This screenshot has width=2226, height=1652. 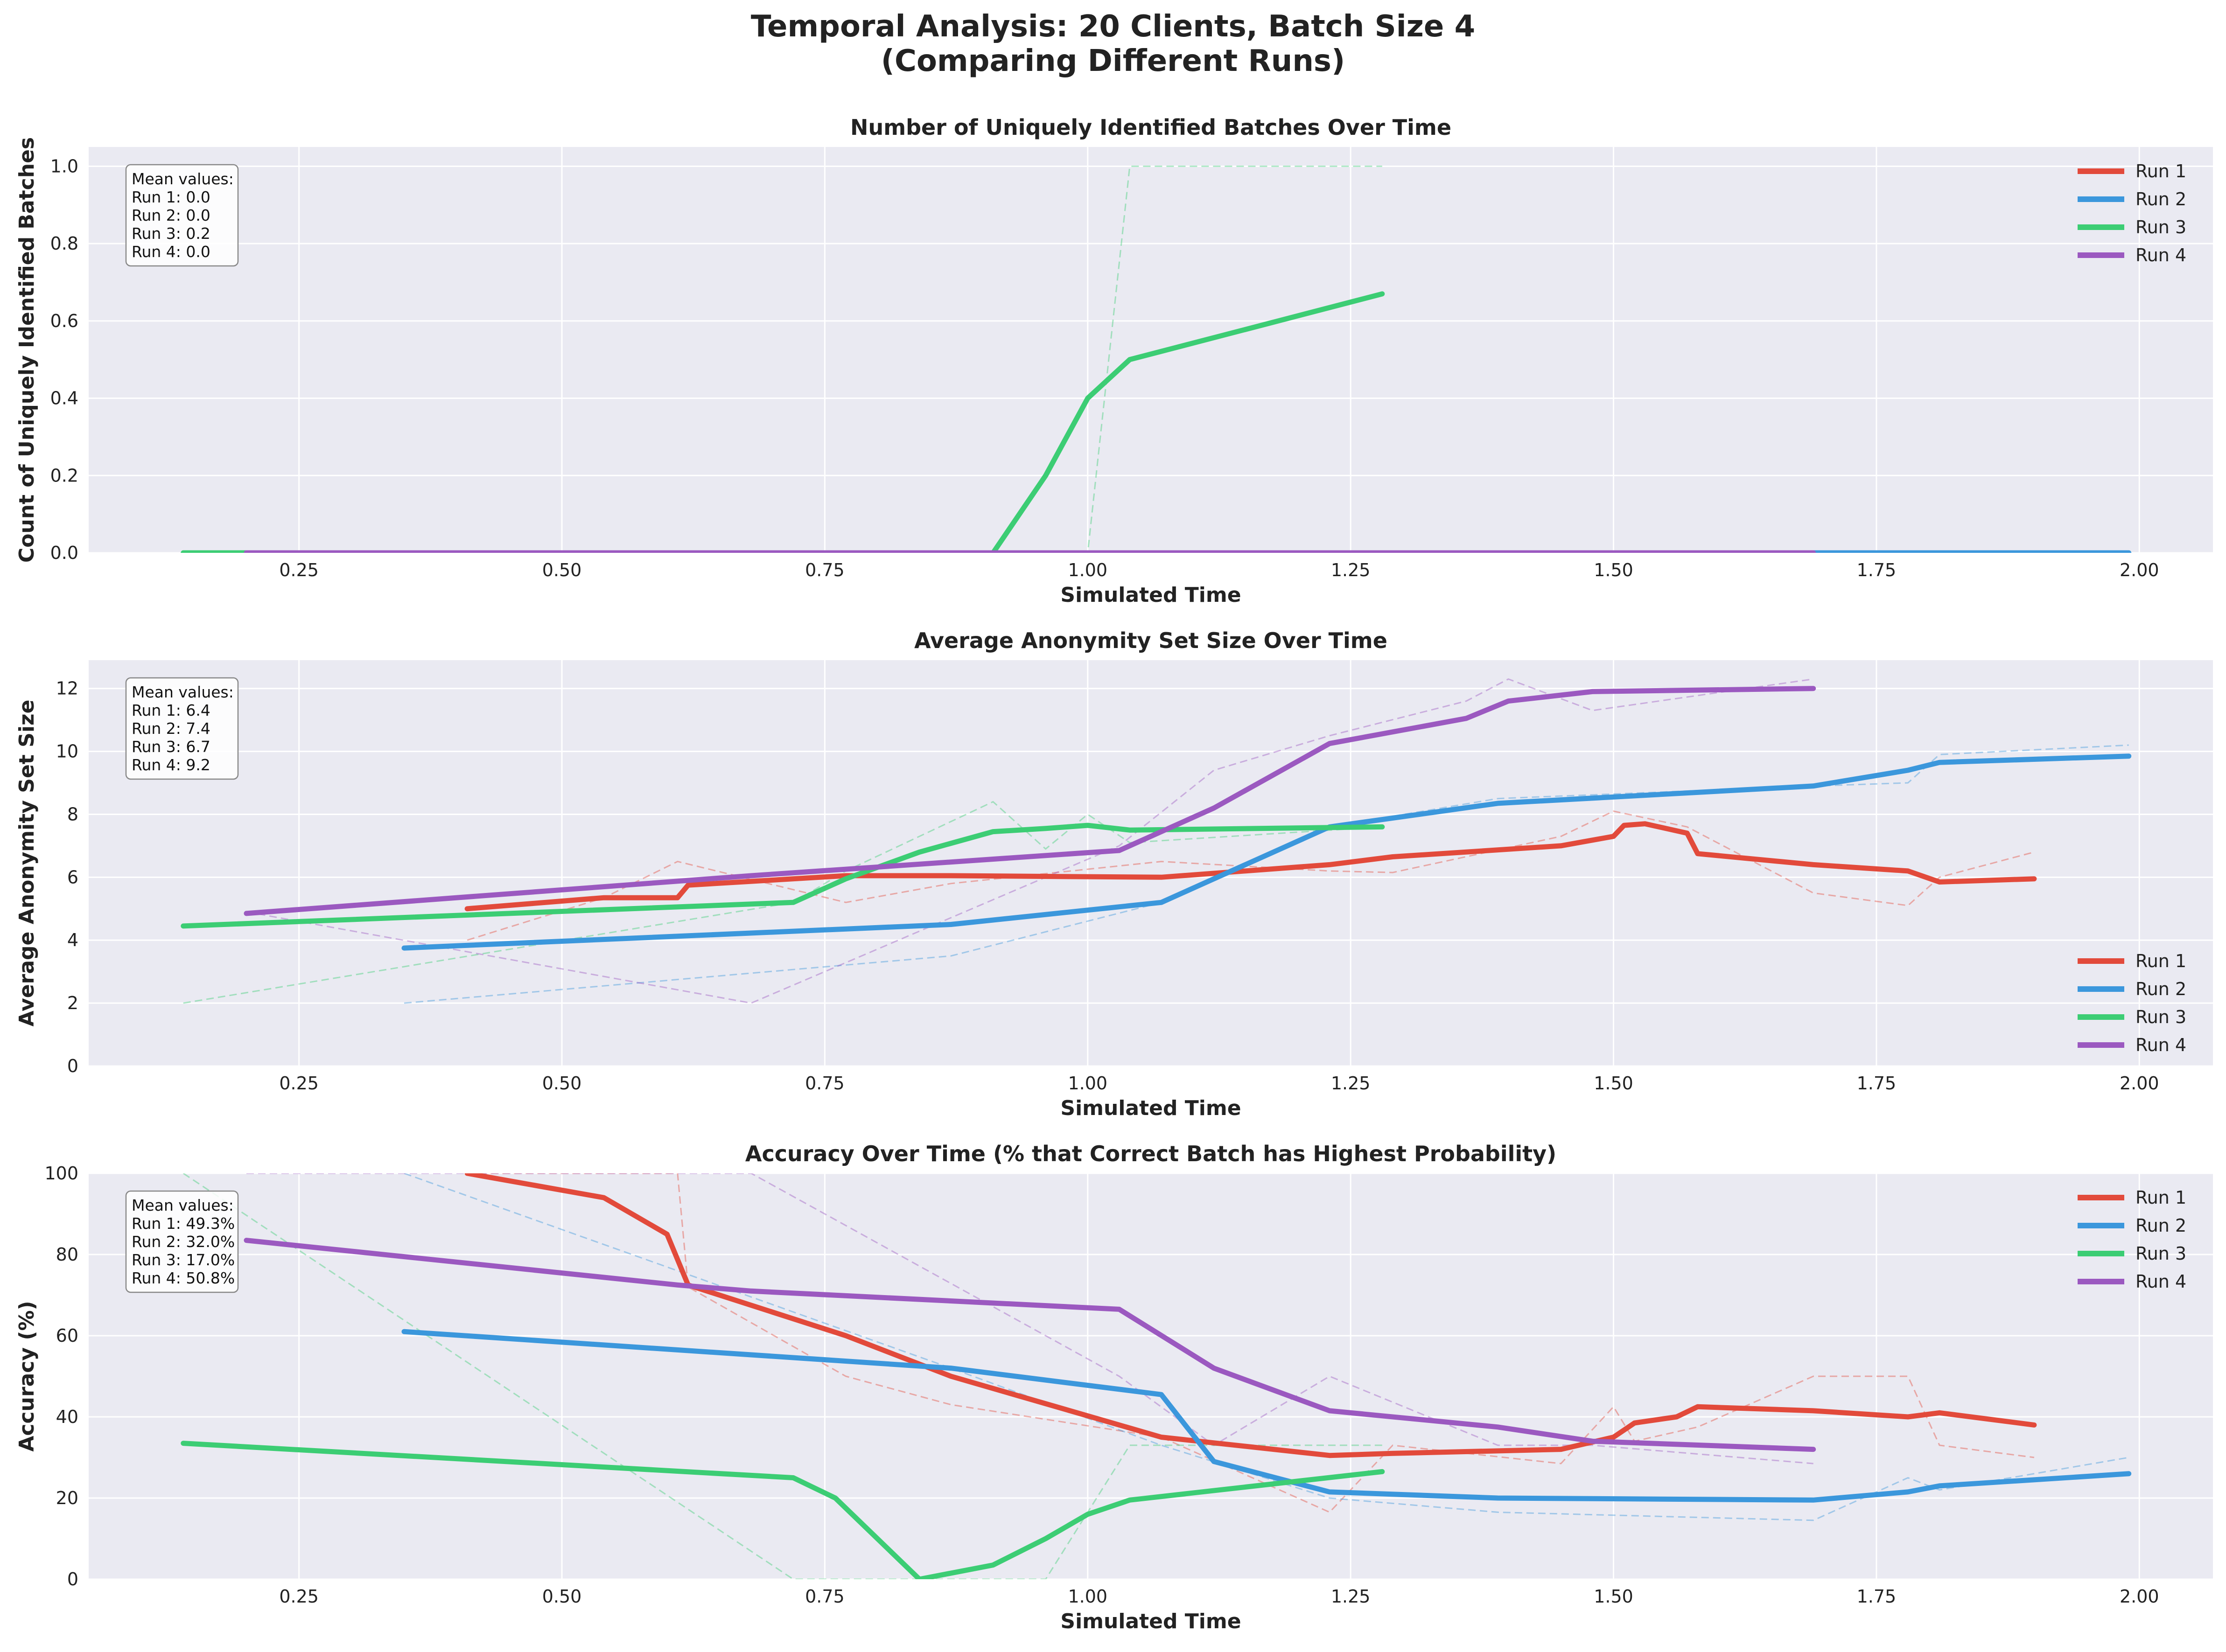 I want to click on chart-0-x-tick-label: 1.25, so click(x=1351, y=570).